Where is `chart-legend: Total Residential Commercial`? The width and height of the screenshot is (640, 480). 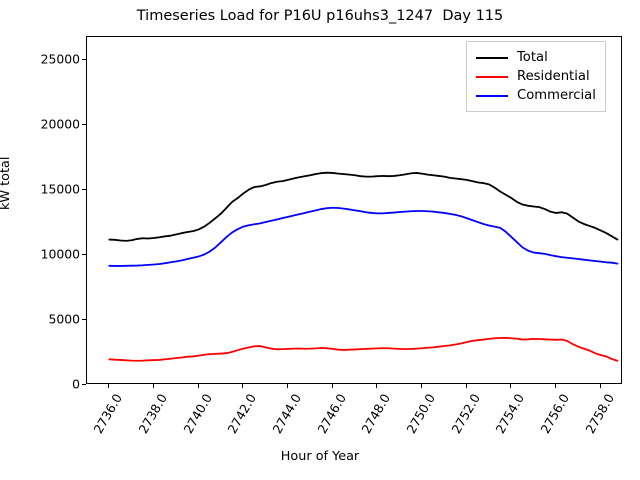
chart-legend: Total Residential Commercial is located at coordinates (536, 76).